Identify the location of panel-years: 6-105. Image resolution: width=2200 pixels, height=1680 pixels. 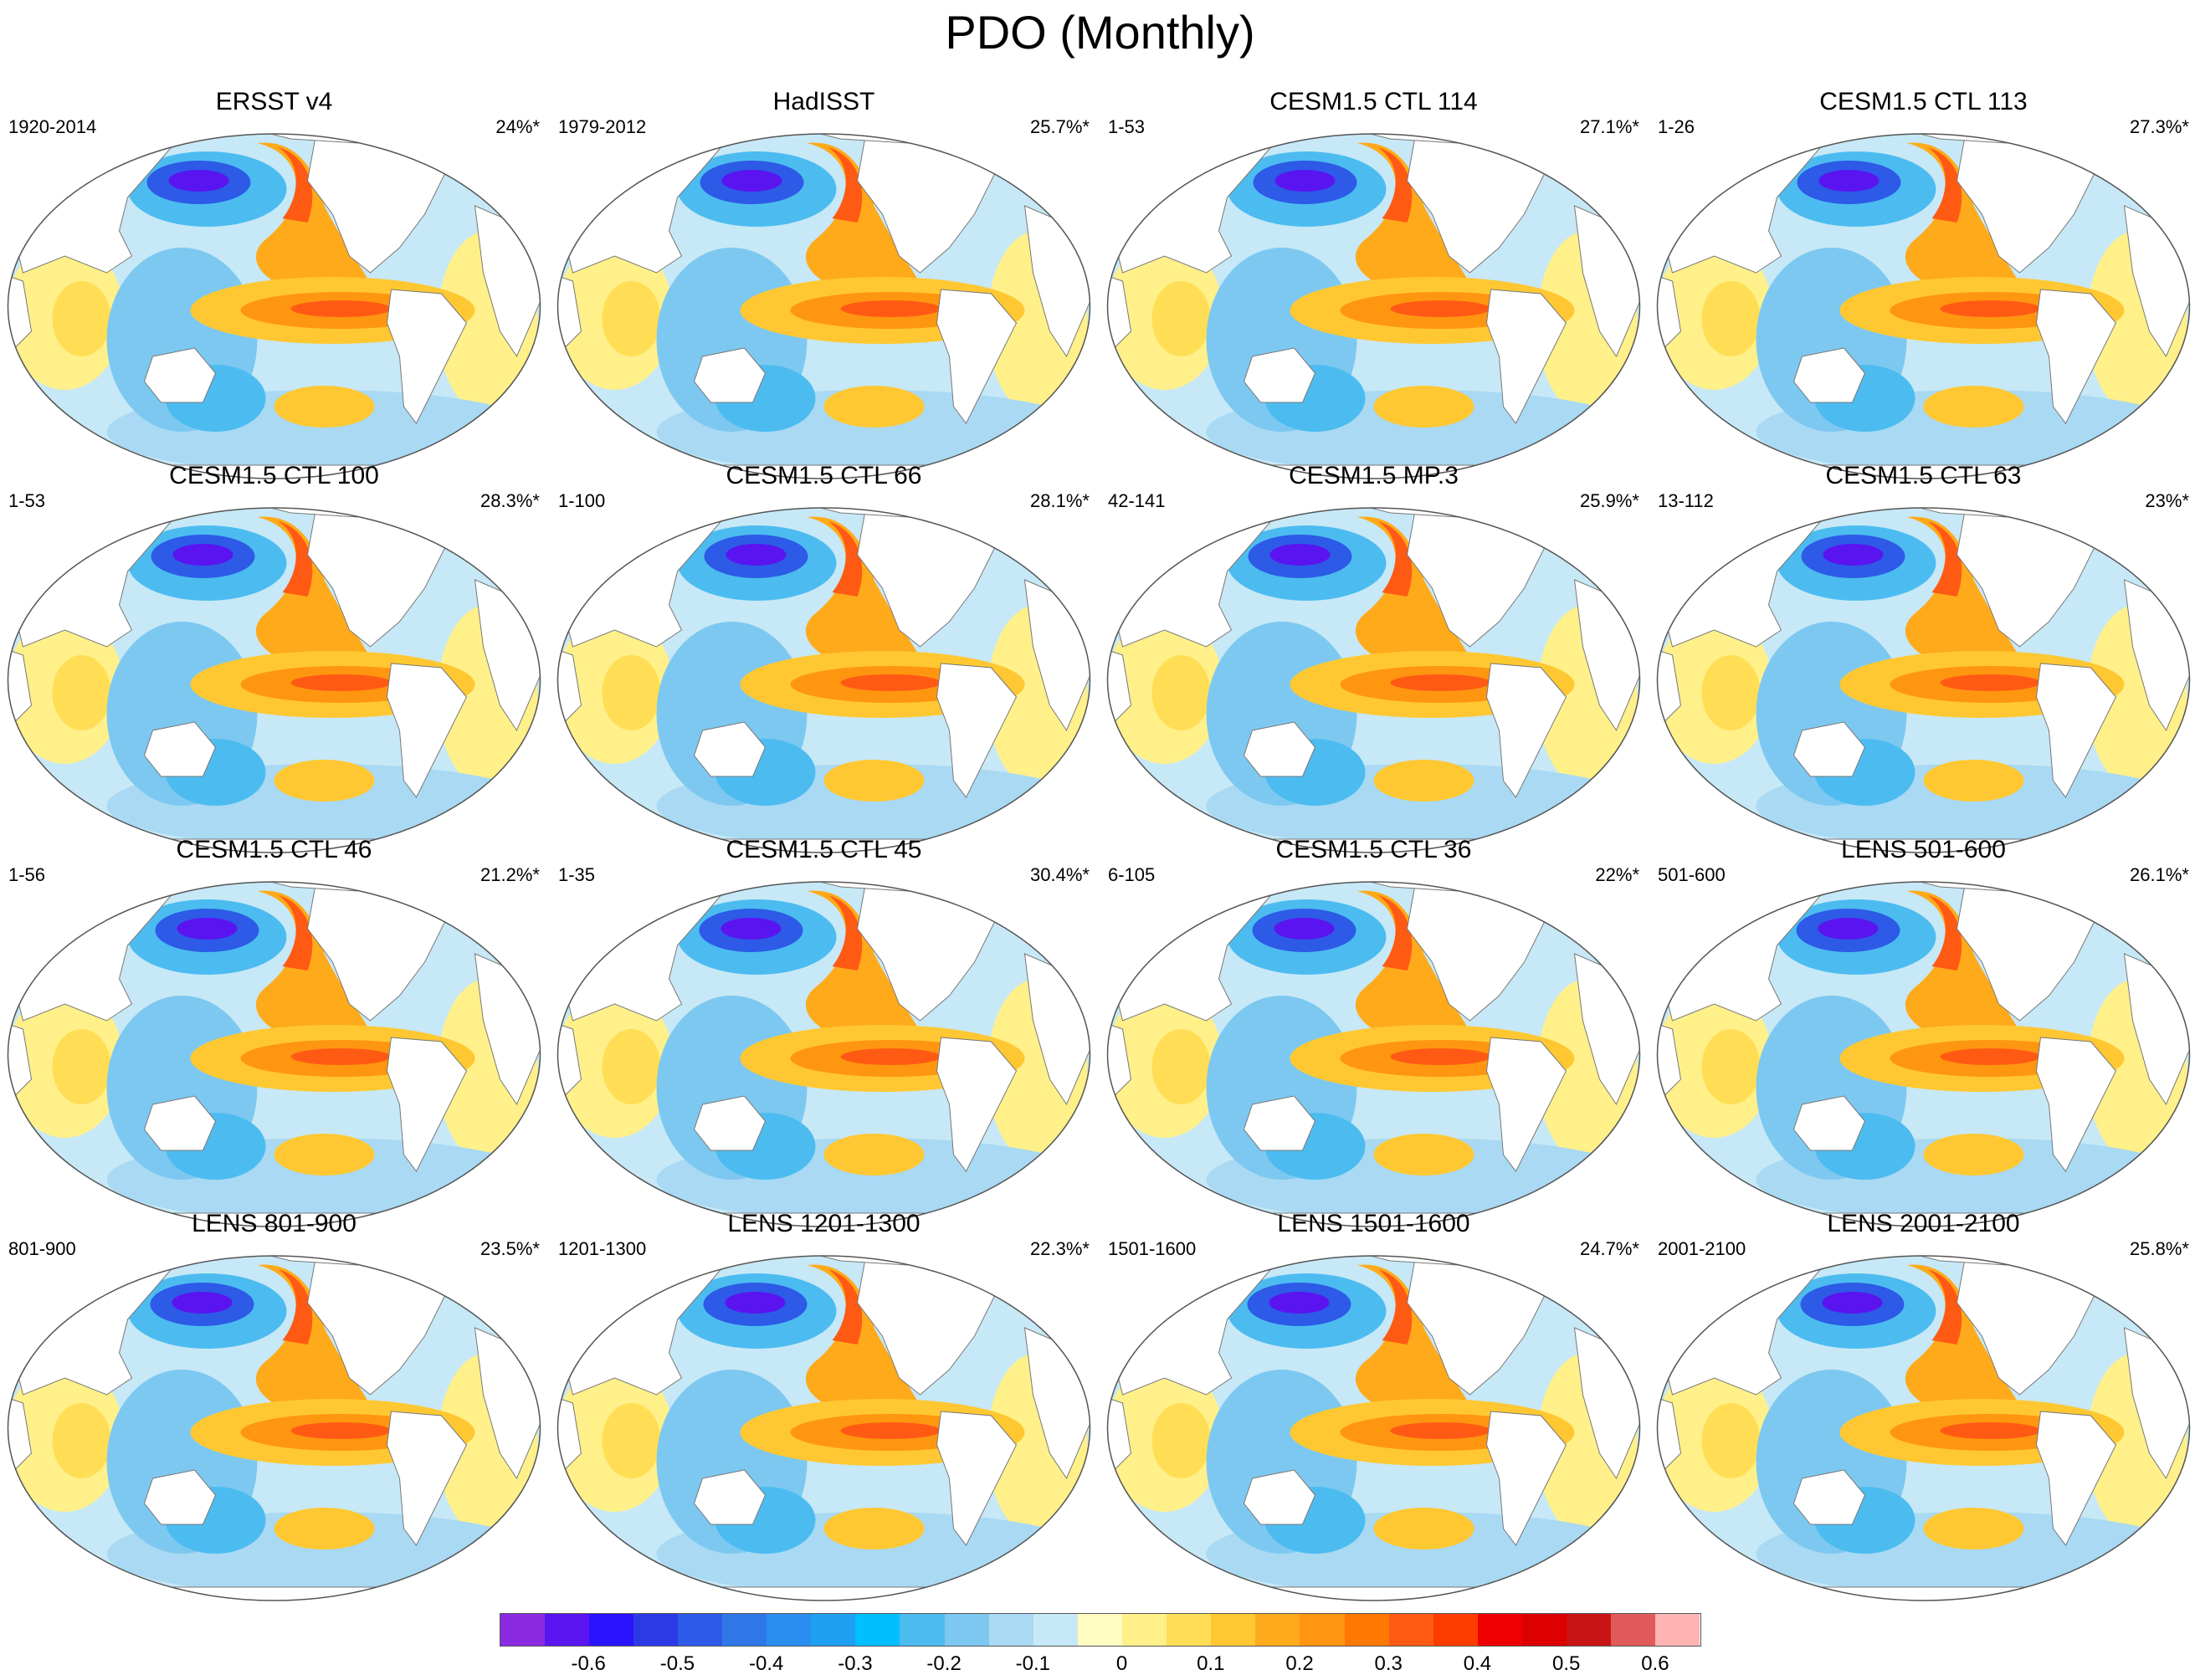
(1132, 874).